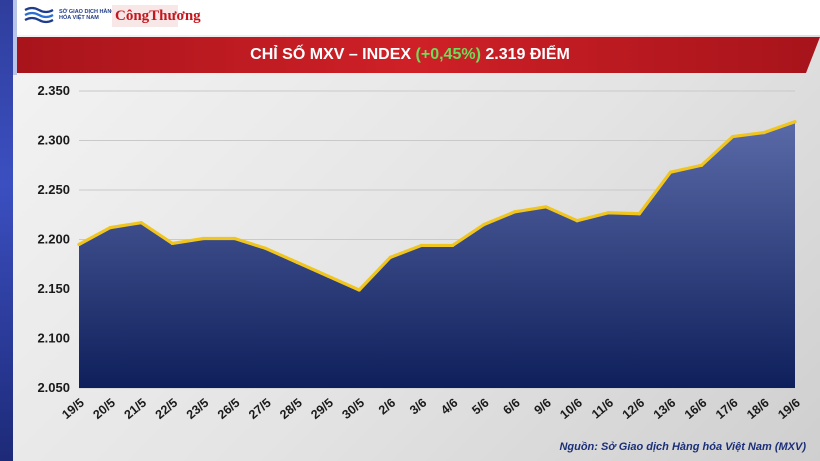  Describe the element at coordinates (104, 409) in the screenshot. I see `x-tick-label: 20/5` at that location.